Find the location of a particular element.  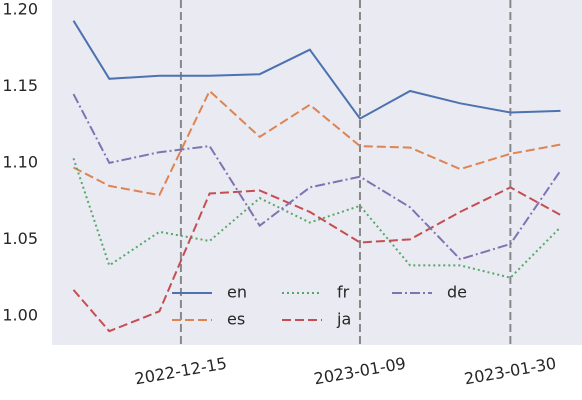

y-tick-label: 1.00 is located at coordinates (20, 314).